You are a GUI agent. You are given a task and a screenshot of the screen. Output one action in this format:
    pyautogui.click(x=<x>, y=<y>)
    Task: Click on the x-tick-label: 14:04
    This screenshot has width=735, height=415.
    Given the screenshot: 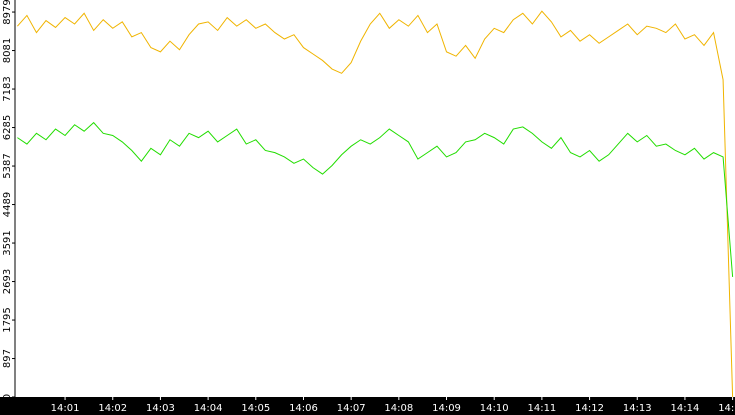 What is the action you would take?
    pyautogui.click(x=208, y=408)
    